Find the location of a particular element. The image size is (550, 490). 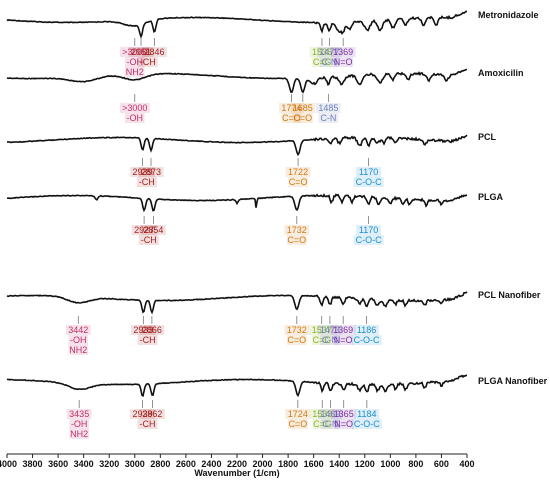

annotation-text-3-2-1: C=O is located at coordinates (296, 240).